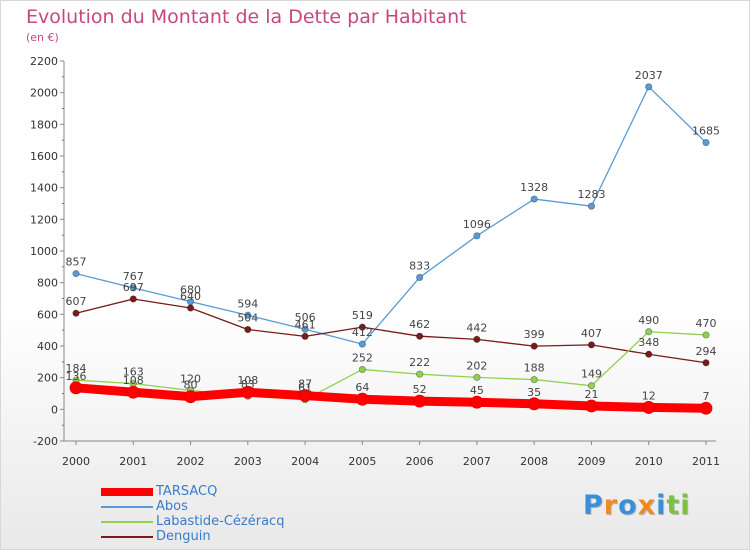 The width and height of the screenshot is (750, 550). Describe the element at coordinates (44, 251) in the screenshot. I see `y-tick-label: 1000` at that location.